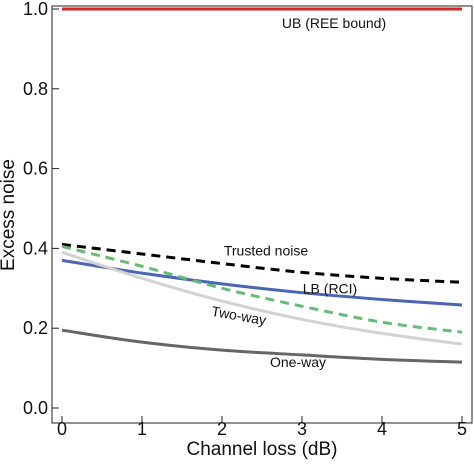 This screenshot has height=468, width=474. What do you see at coordinates (382, 429) in the screenshot?
I see `x-tick-label: 4` at bounding box center [382, 429].